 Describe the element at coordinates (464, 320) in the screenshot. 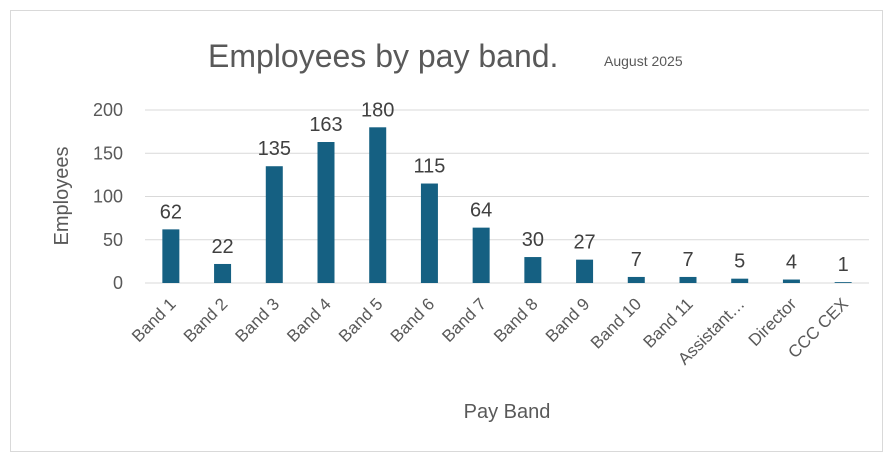

I see `x-tick-label: Band 7` at that location.